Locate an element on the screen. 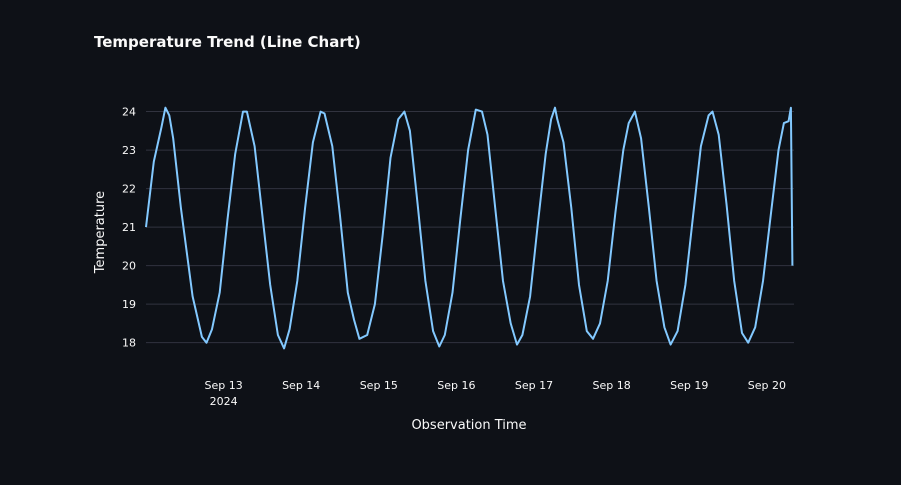 This screenshot has width=901, height=485. x-tick-label: Sep 15 is located at coordinates (379, 385).